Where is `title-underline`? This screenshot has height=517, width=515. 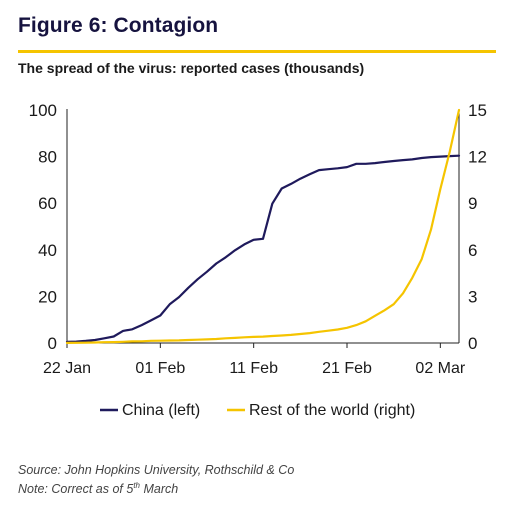 title-underline is located at coordinates (257, 51).